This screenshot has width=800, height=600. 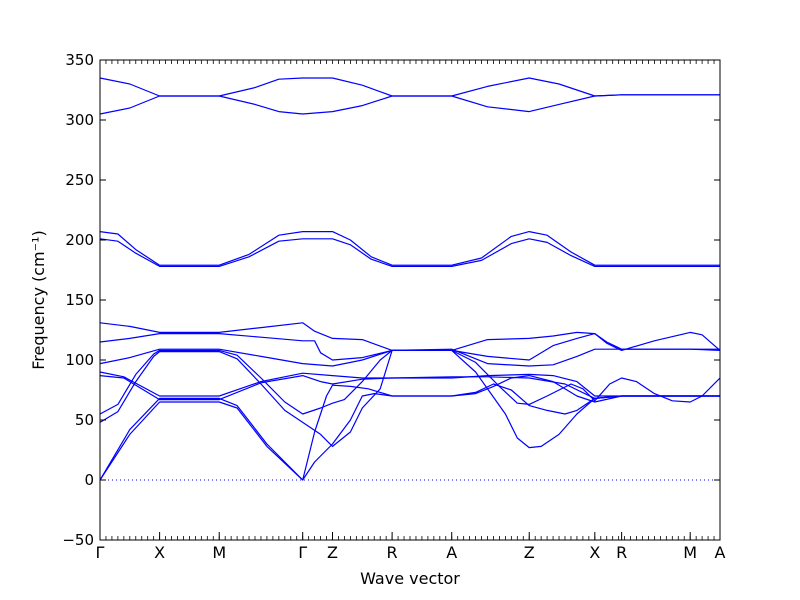 I want to click on y-tick-label: 0, so click(x=89, y=480).